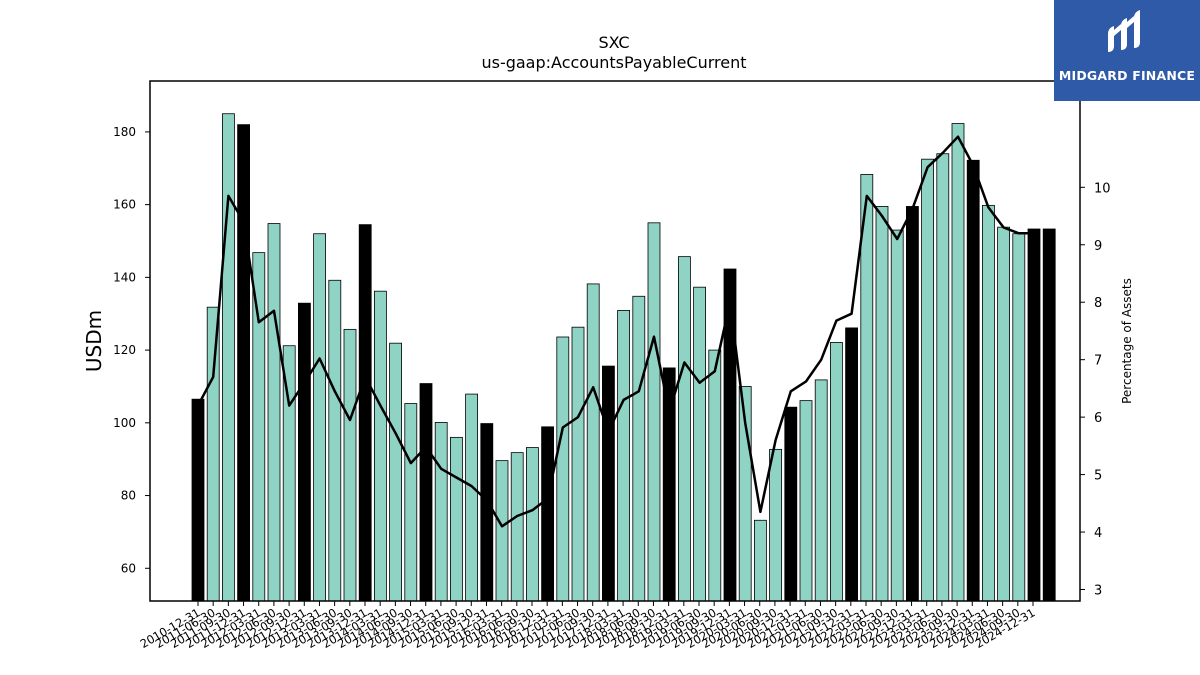  Describe the element at coordinates (128, 568) in the screenshot. I see `y-tick-label: 60` at that location.